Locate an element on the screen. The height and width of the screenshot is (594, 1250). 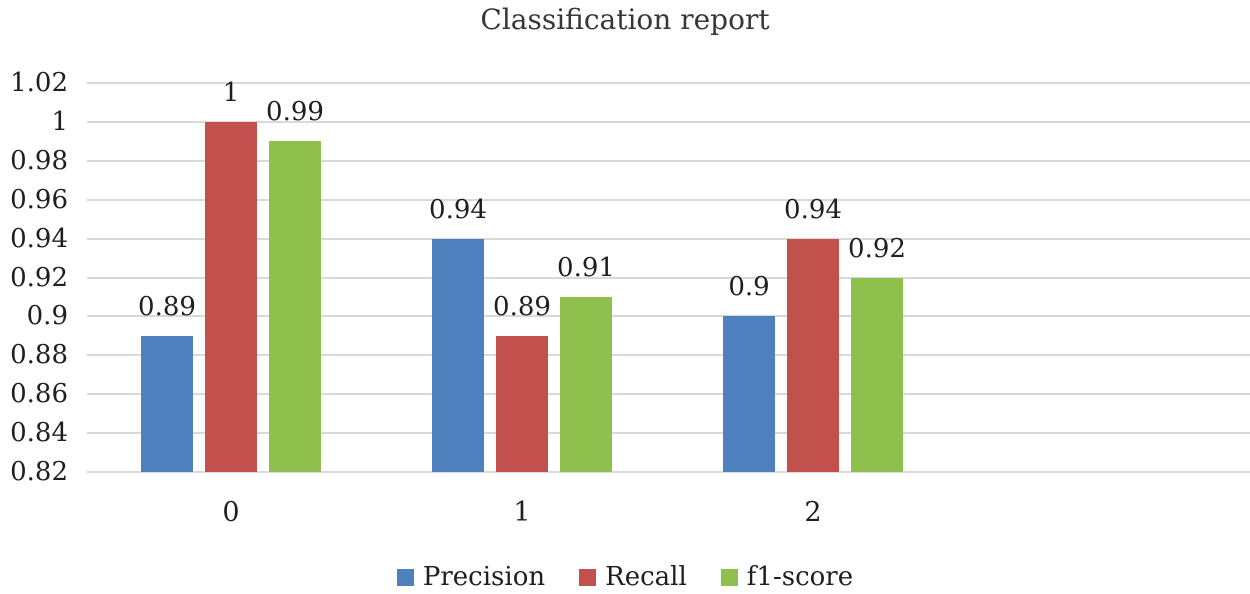
y-tick-label: 0.92 is located at coordinates (39, 277).